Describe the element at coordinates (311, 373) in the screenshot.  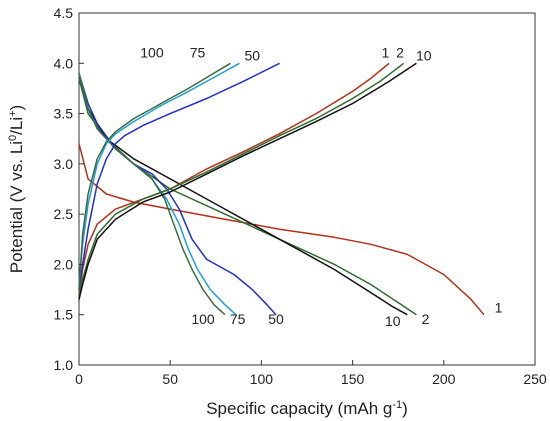
I see `x-axis-ticks: 0 50 100 150 200 250` at that location.